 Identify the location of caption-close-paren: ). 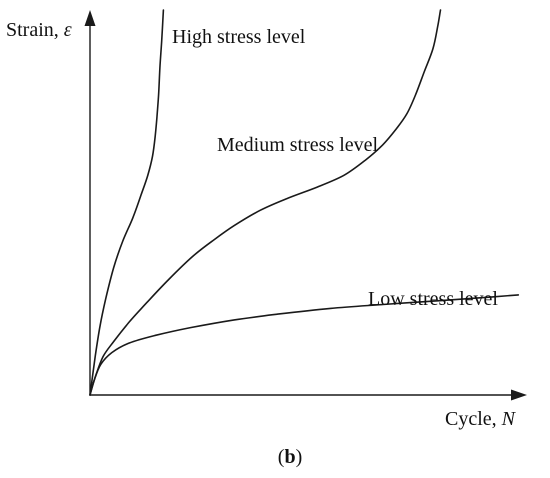
(299, 457).